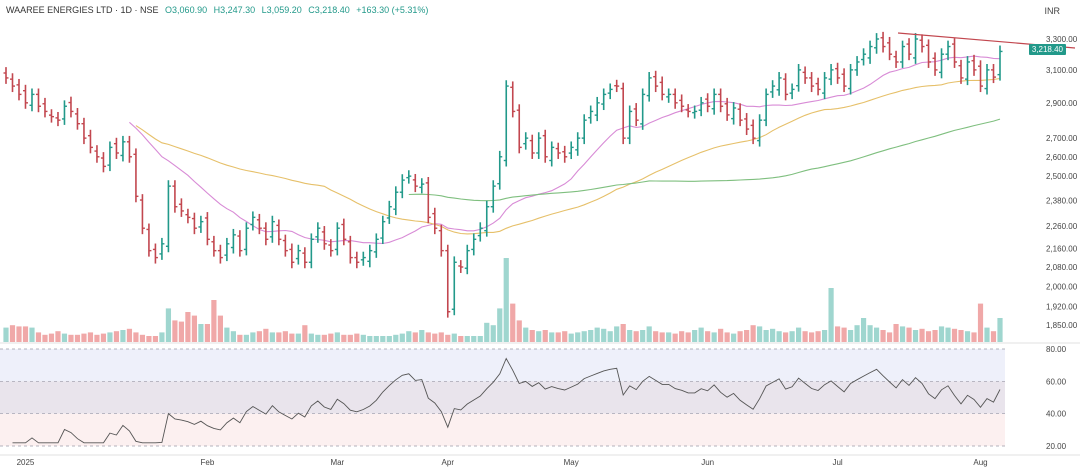 The image size is (1080, 470). I want to click on symbol-title: WAAREE ENERGIES LTD · 1D · NSE, so click(82, 10).